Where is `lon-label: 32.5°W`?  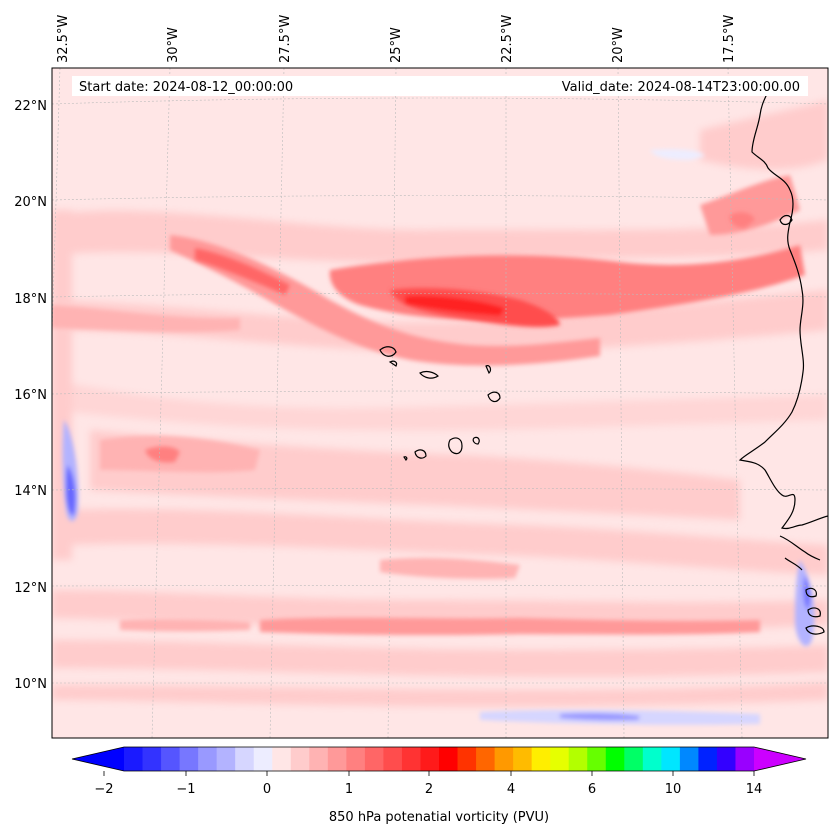
lon-label: 32.5°W is located at coordinates (63, 39).